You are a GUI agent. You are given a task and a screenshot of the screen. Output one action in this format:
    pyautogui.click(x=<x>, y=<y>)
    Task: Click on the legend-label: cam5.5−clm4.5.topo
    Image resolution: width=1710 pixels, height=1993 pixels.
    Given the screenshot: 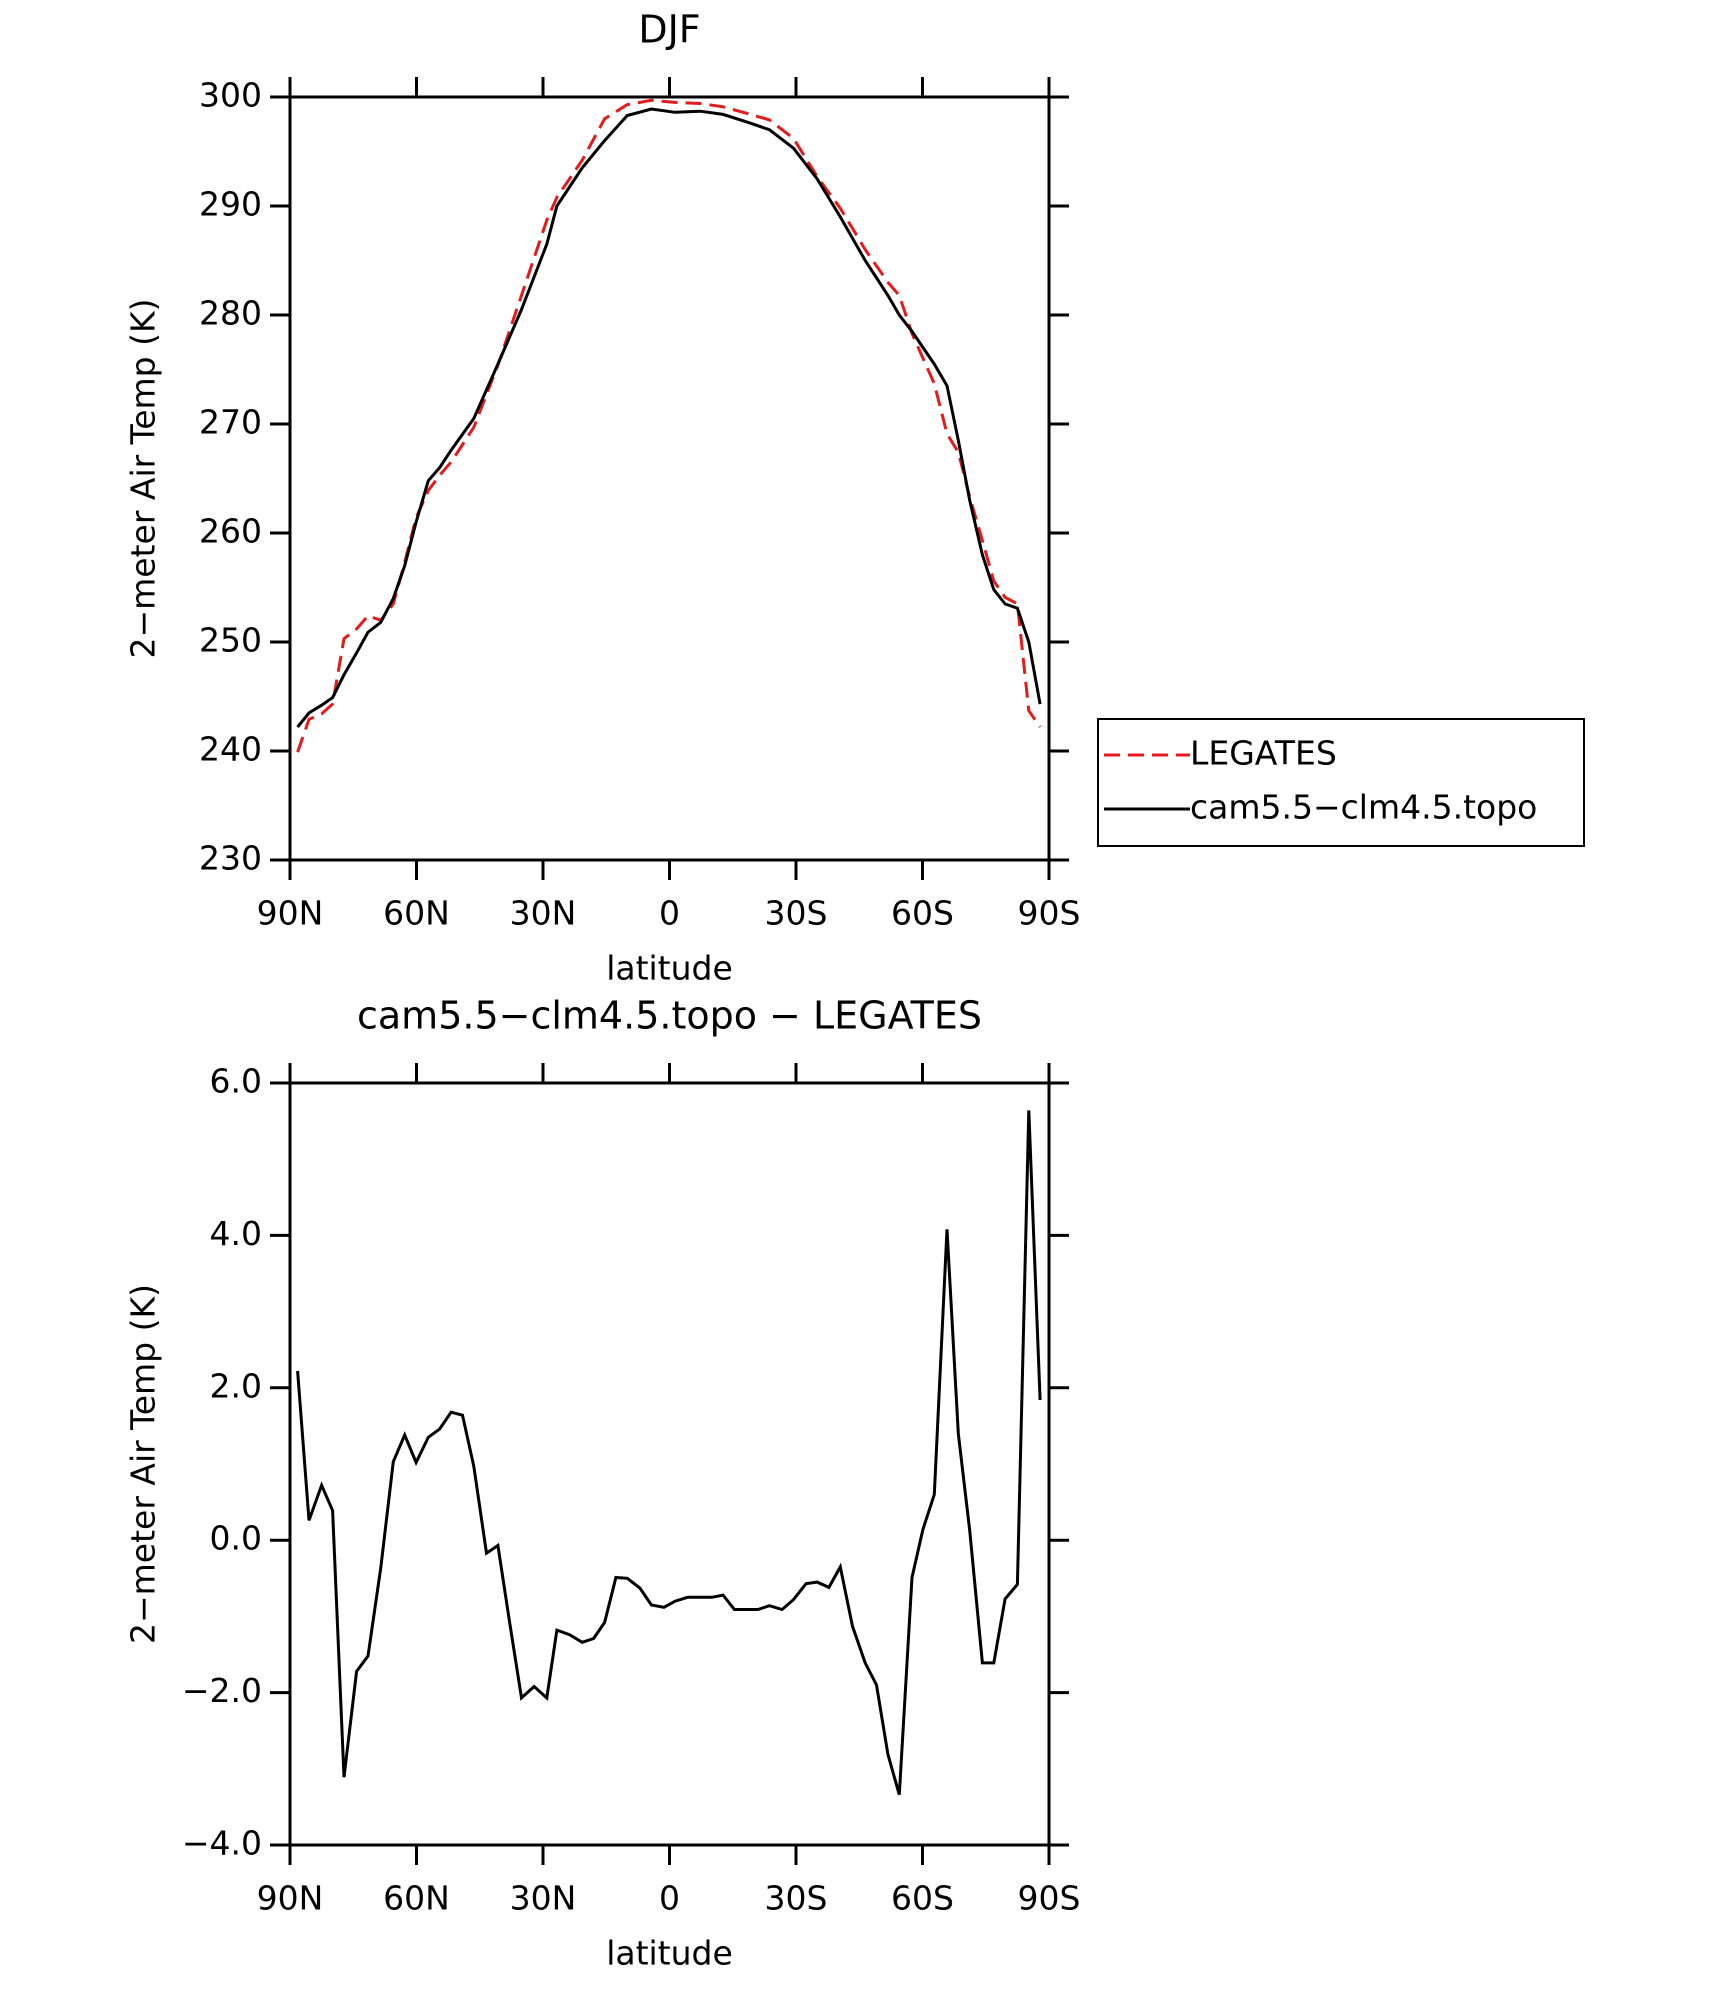 What is the action you would take?
    pyautogui.click(x=1363, y=807)
    